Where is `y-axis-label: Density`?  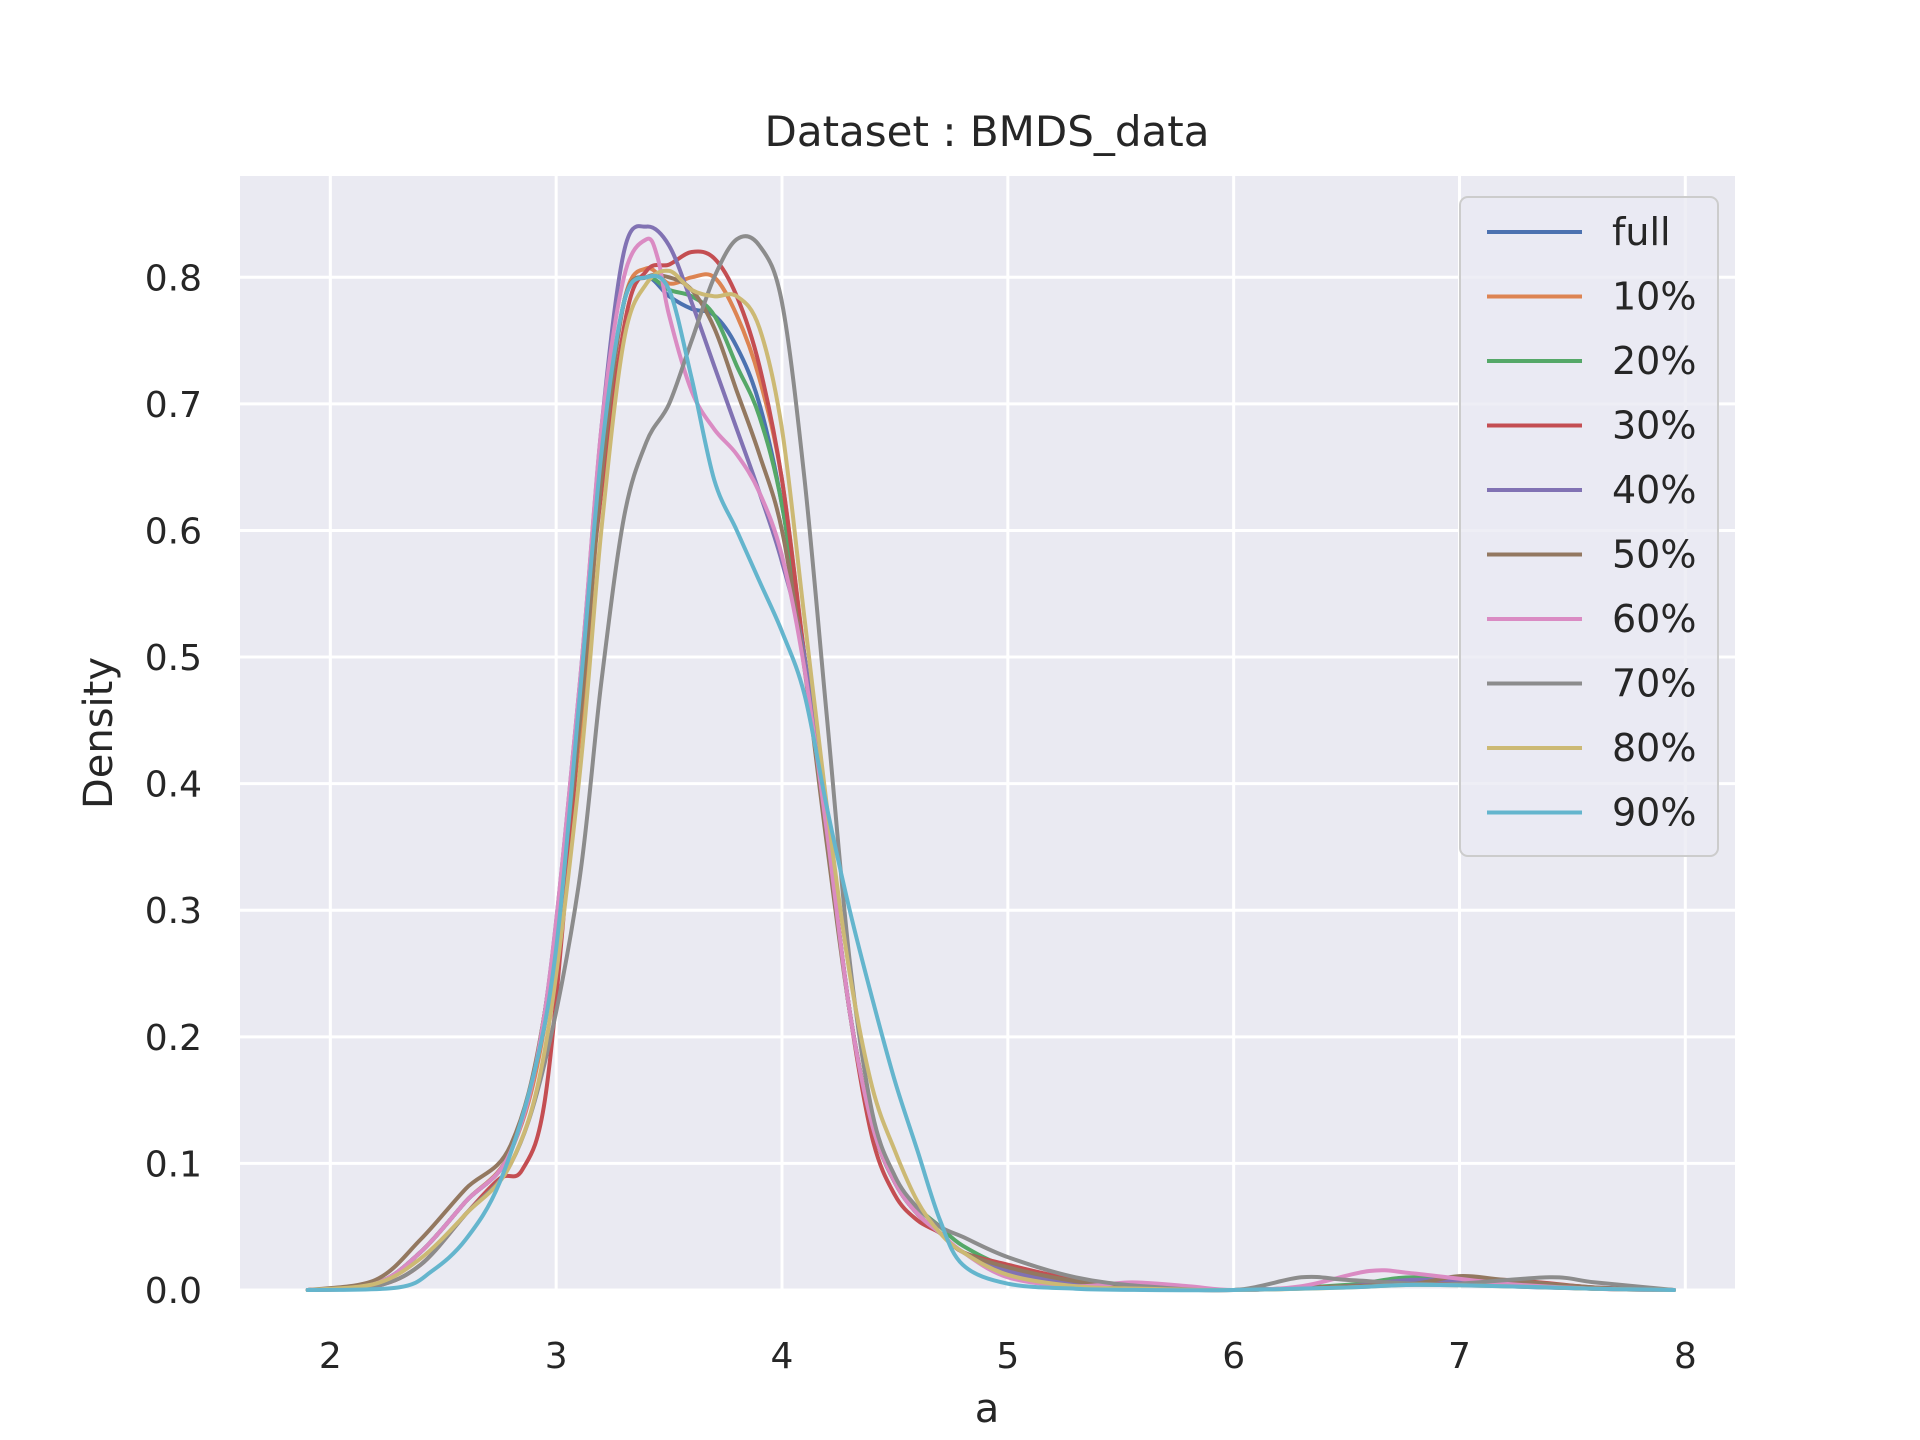 y-axis-label: Density is located at coordinates (99, 733).